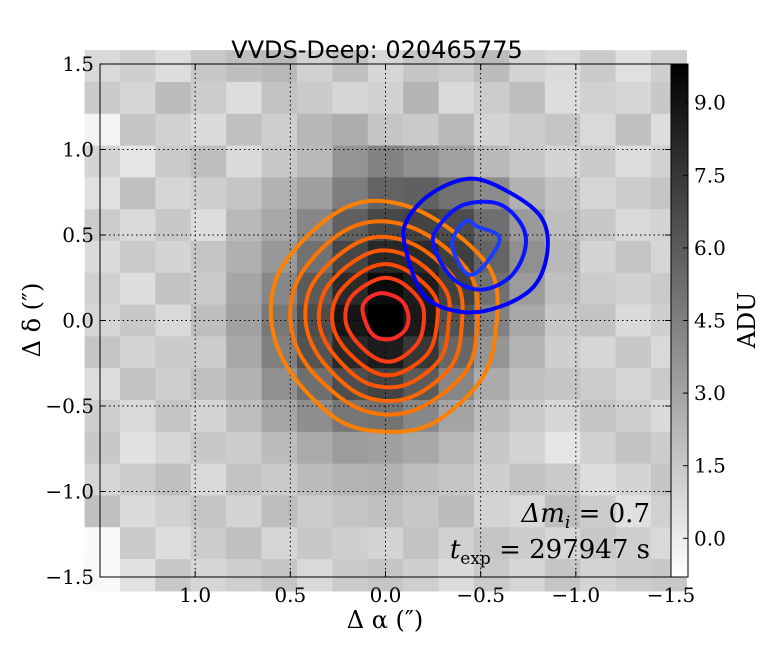  What do you see at coordinates (69, 492) in the screenshot?
I see `y-tick-label: −1.0` at bounding box center [69, 492].